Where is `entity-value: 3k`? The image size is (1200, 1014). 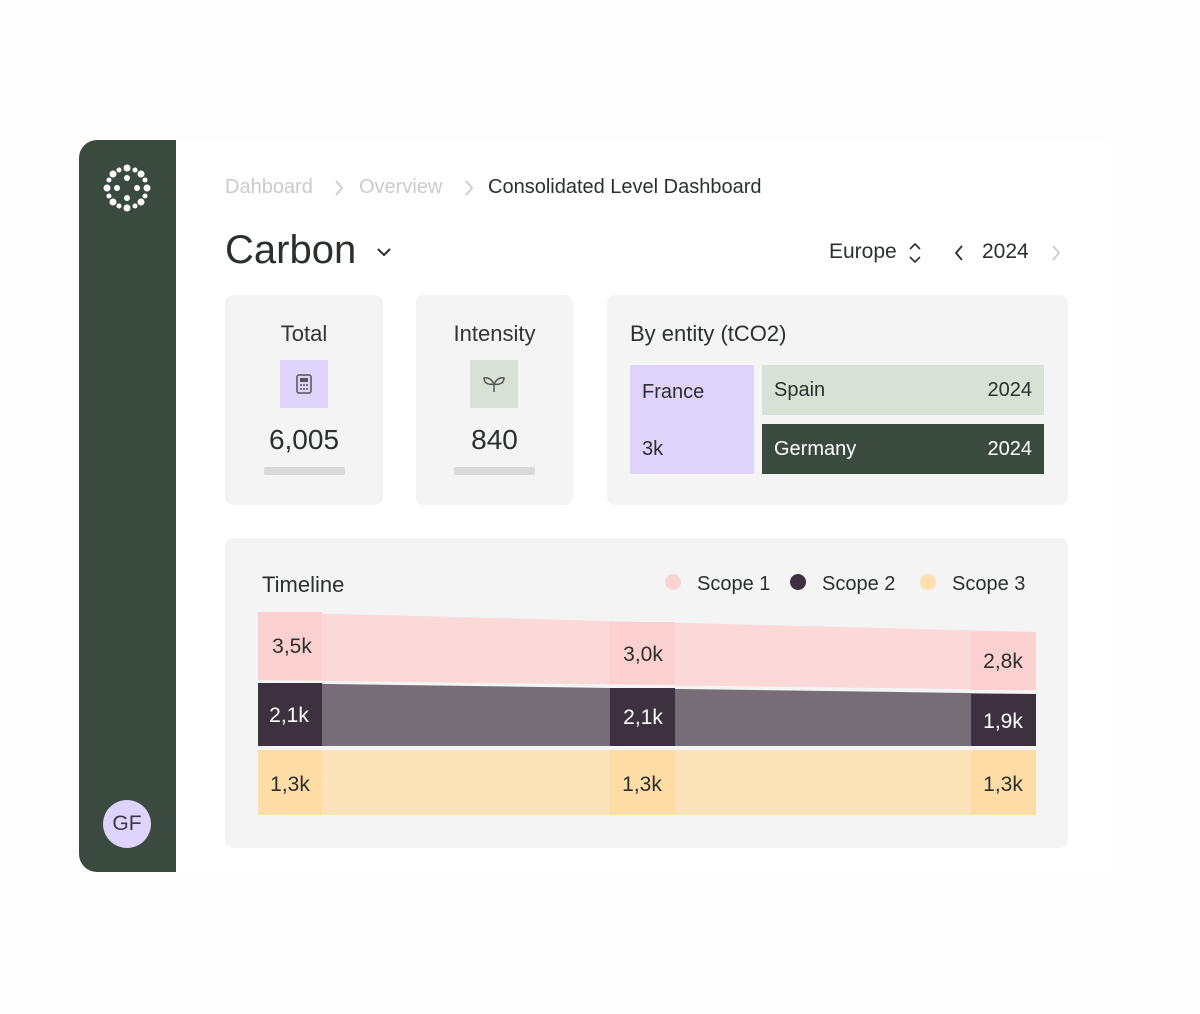 entity-value: 3k is located at coordinates (653, 449).